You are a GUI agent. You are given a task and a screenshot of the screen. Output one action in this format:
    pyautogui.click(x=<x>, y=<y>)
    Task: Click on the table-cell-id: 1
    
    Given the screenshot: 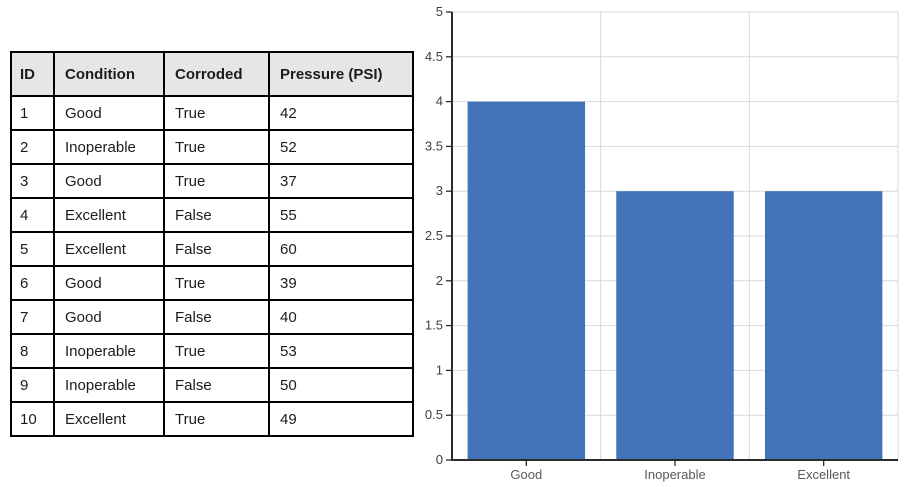 What is the action you would take?
    pyautogui.click(x=32, y=113)
    